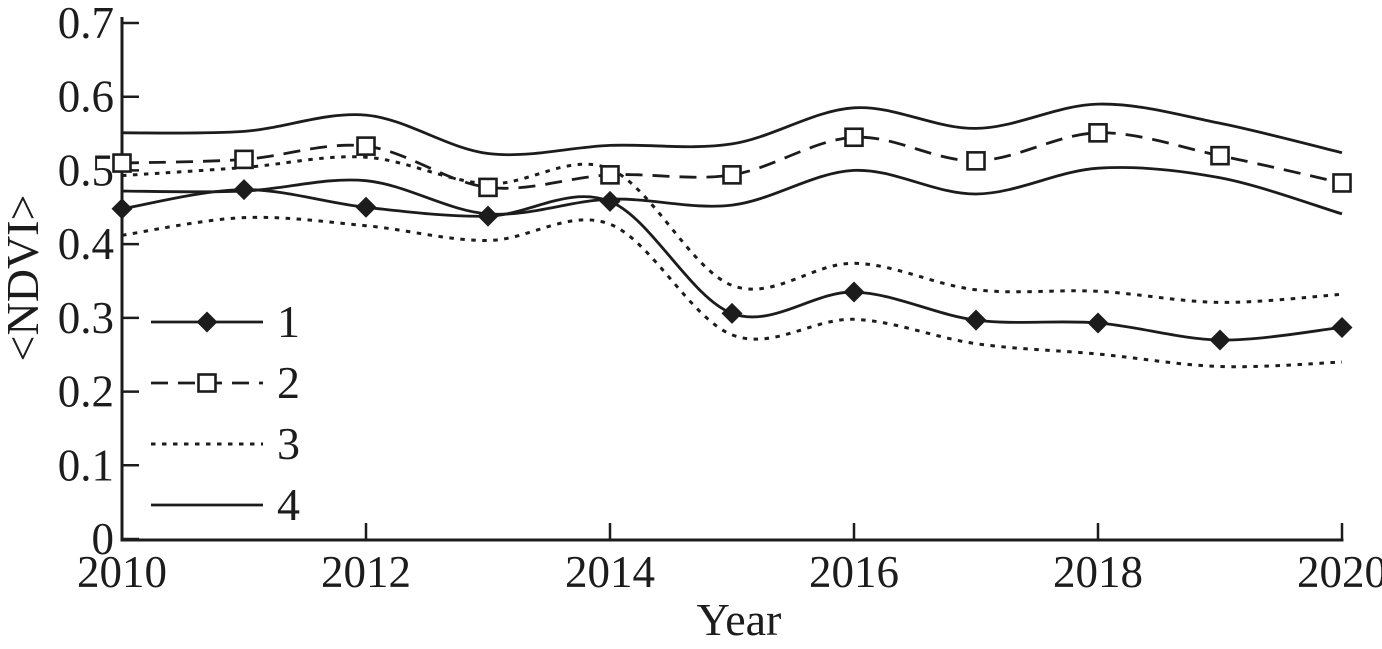  I want to click on x-tick-label-2014: 2014, so click(610, 572).